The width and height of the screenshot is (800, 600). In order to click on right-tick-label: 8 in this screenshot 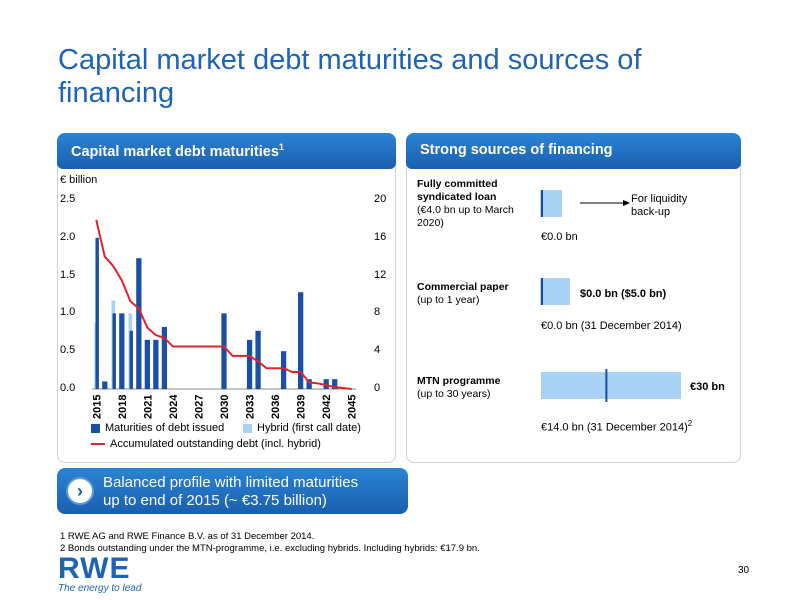, I will do `click(377, 312)`.